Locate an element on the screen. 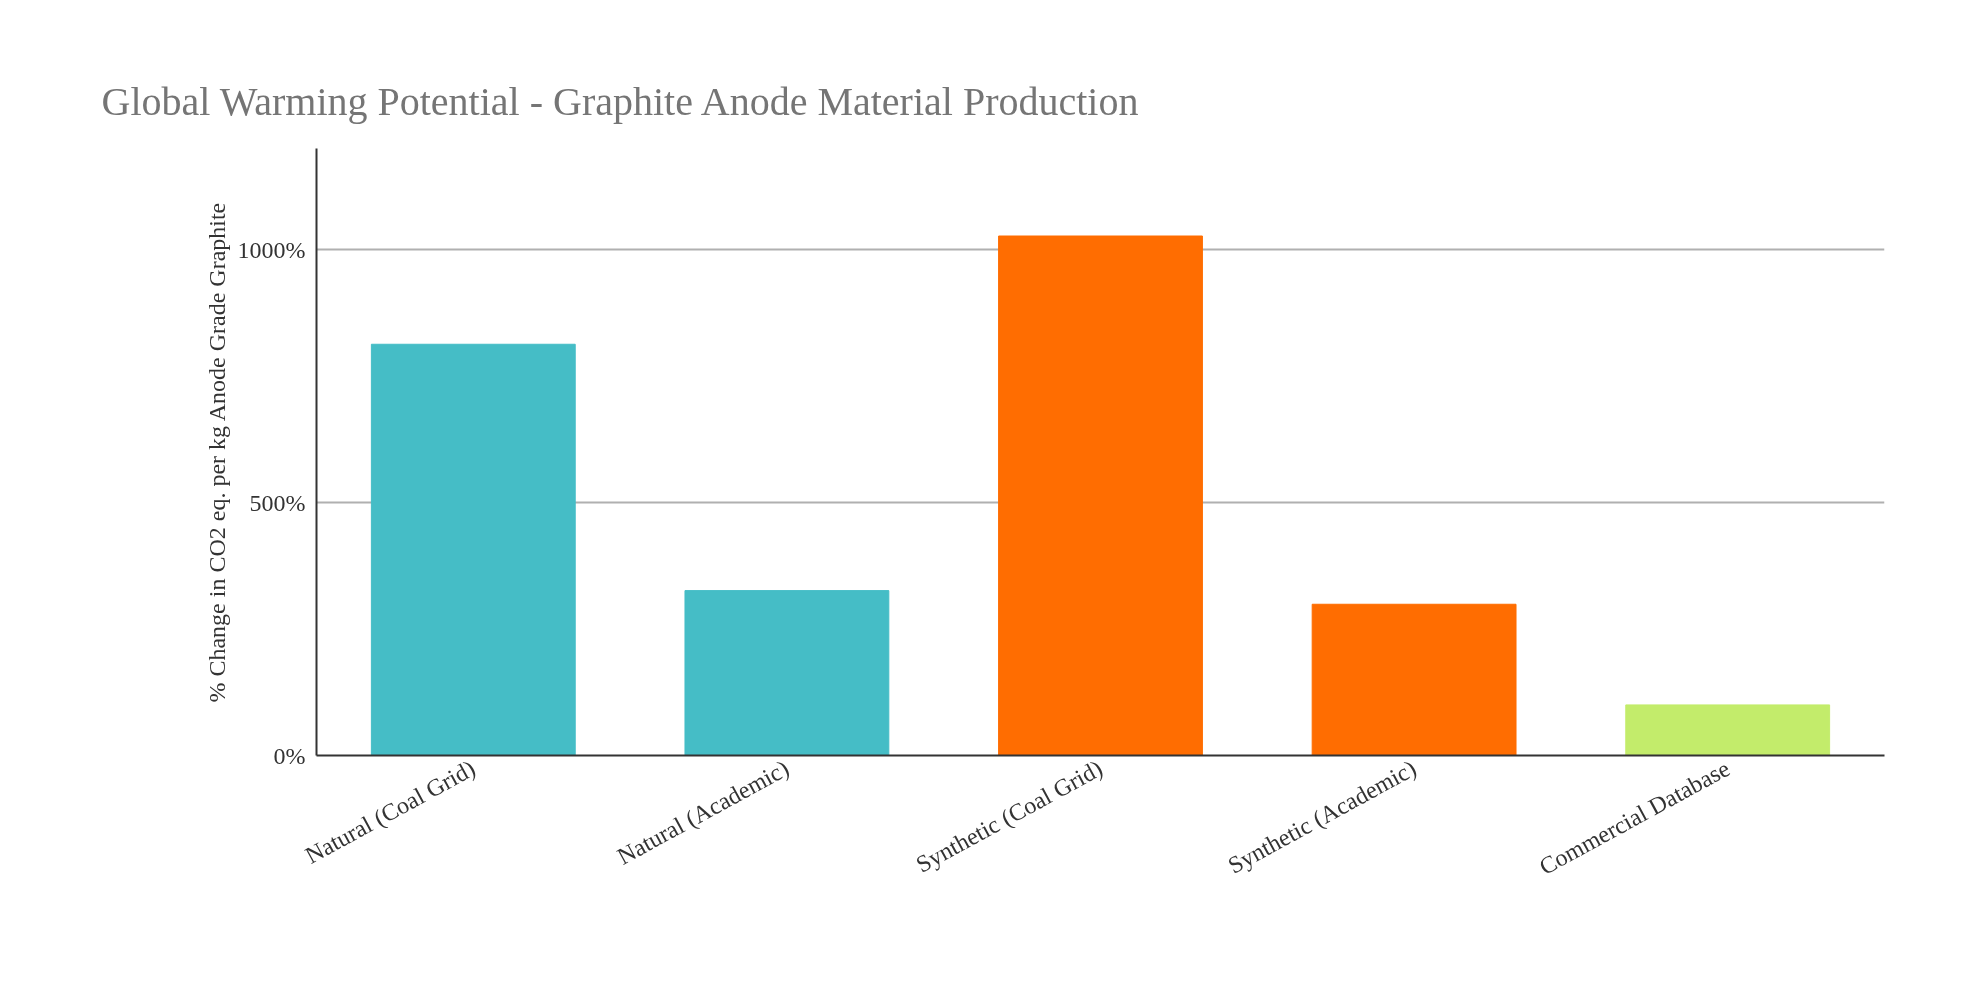  chart-title: Global Warming Potential - Graphite Anode Material Production is located at coordinates (620, 101).